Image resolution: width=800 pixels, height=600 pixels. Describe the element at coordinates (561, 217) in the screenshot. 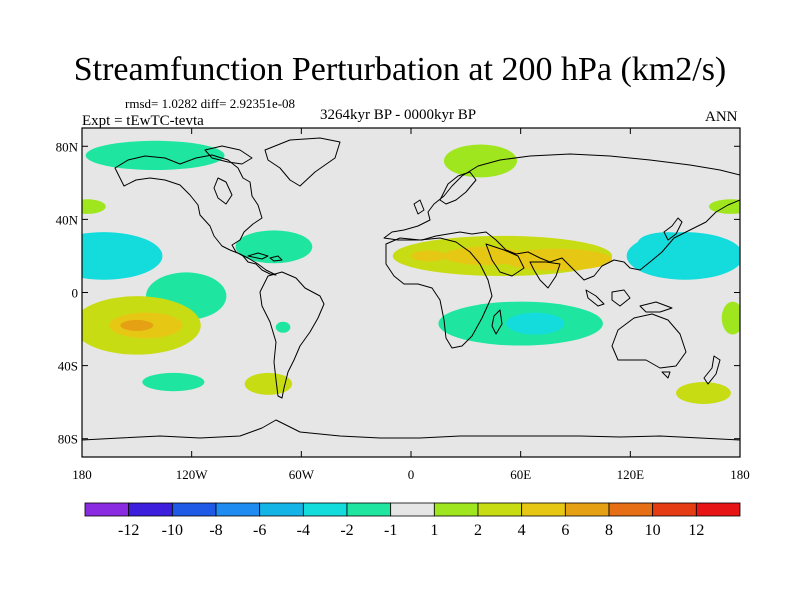

I see `coast-eurasia` at that location.